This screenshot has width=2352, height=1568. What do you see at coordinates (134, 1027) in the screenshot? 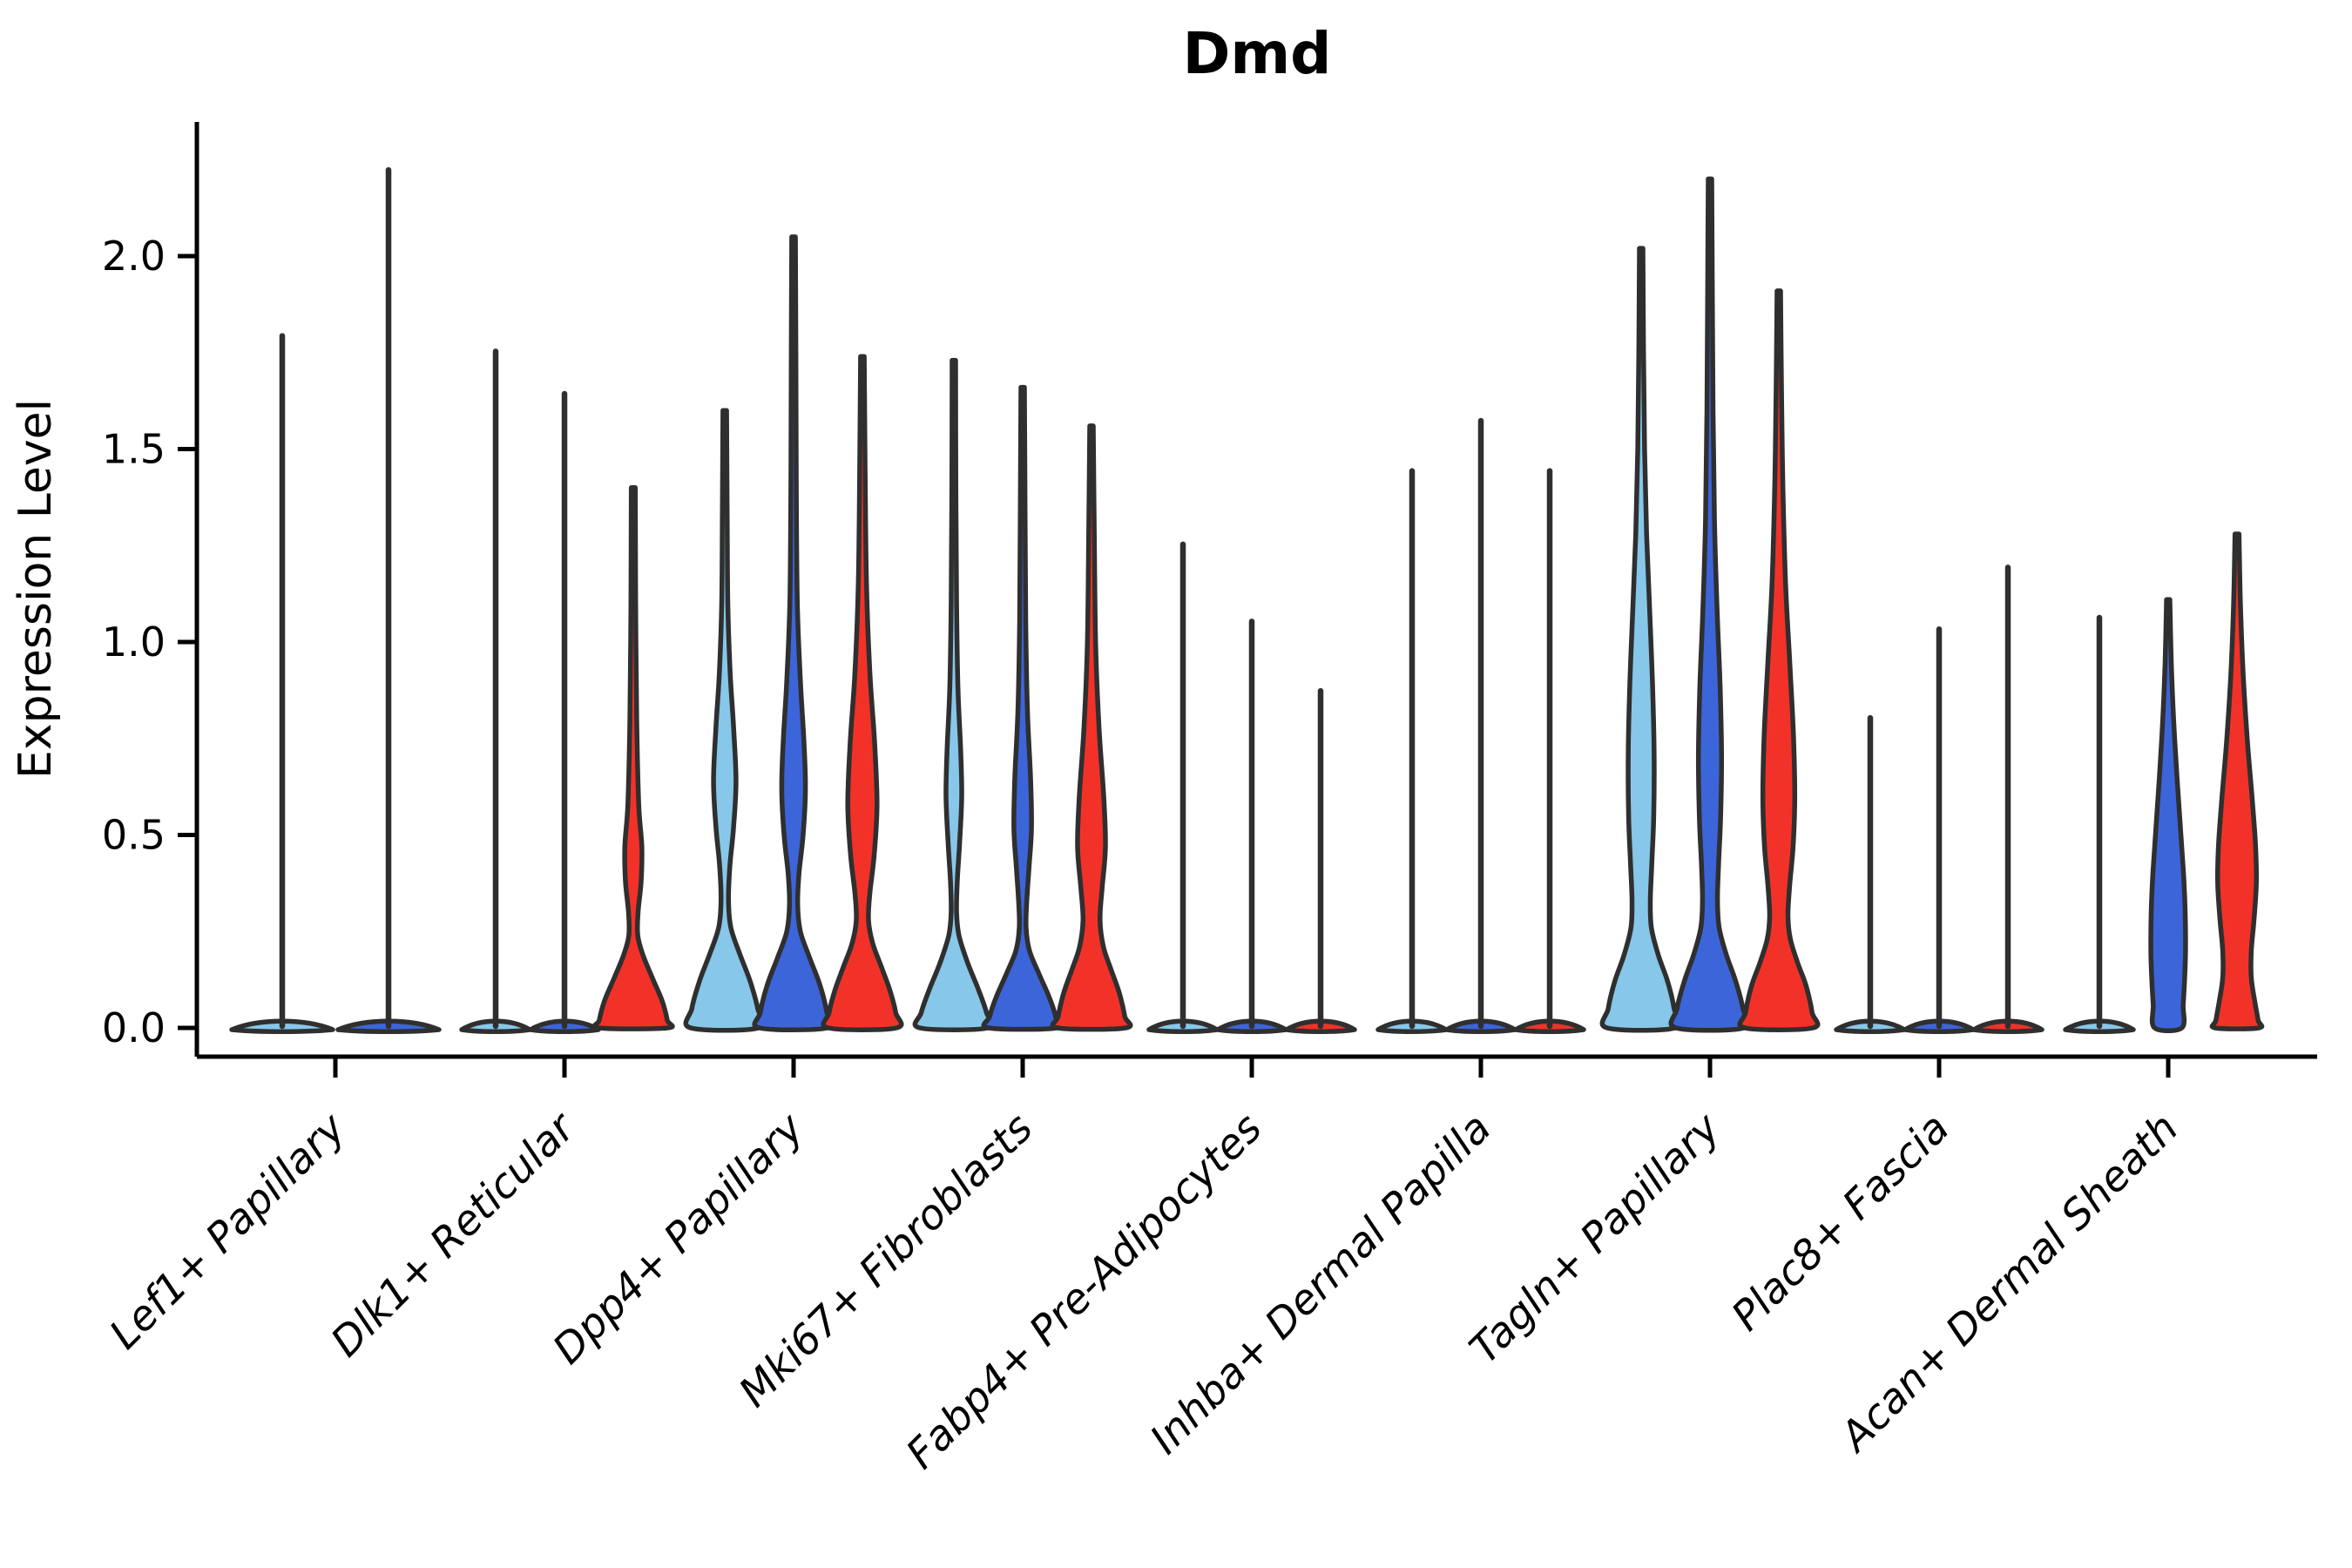
I see `y-tick-label: 0.0` at bounding box center [134, 1027].